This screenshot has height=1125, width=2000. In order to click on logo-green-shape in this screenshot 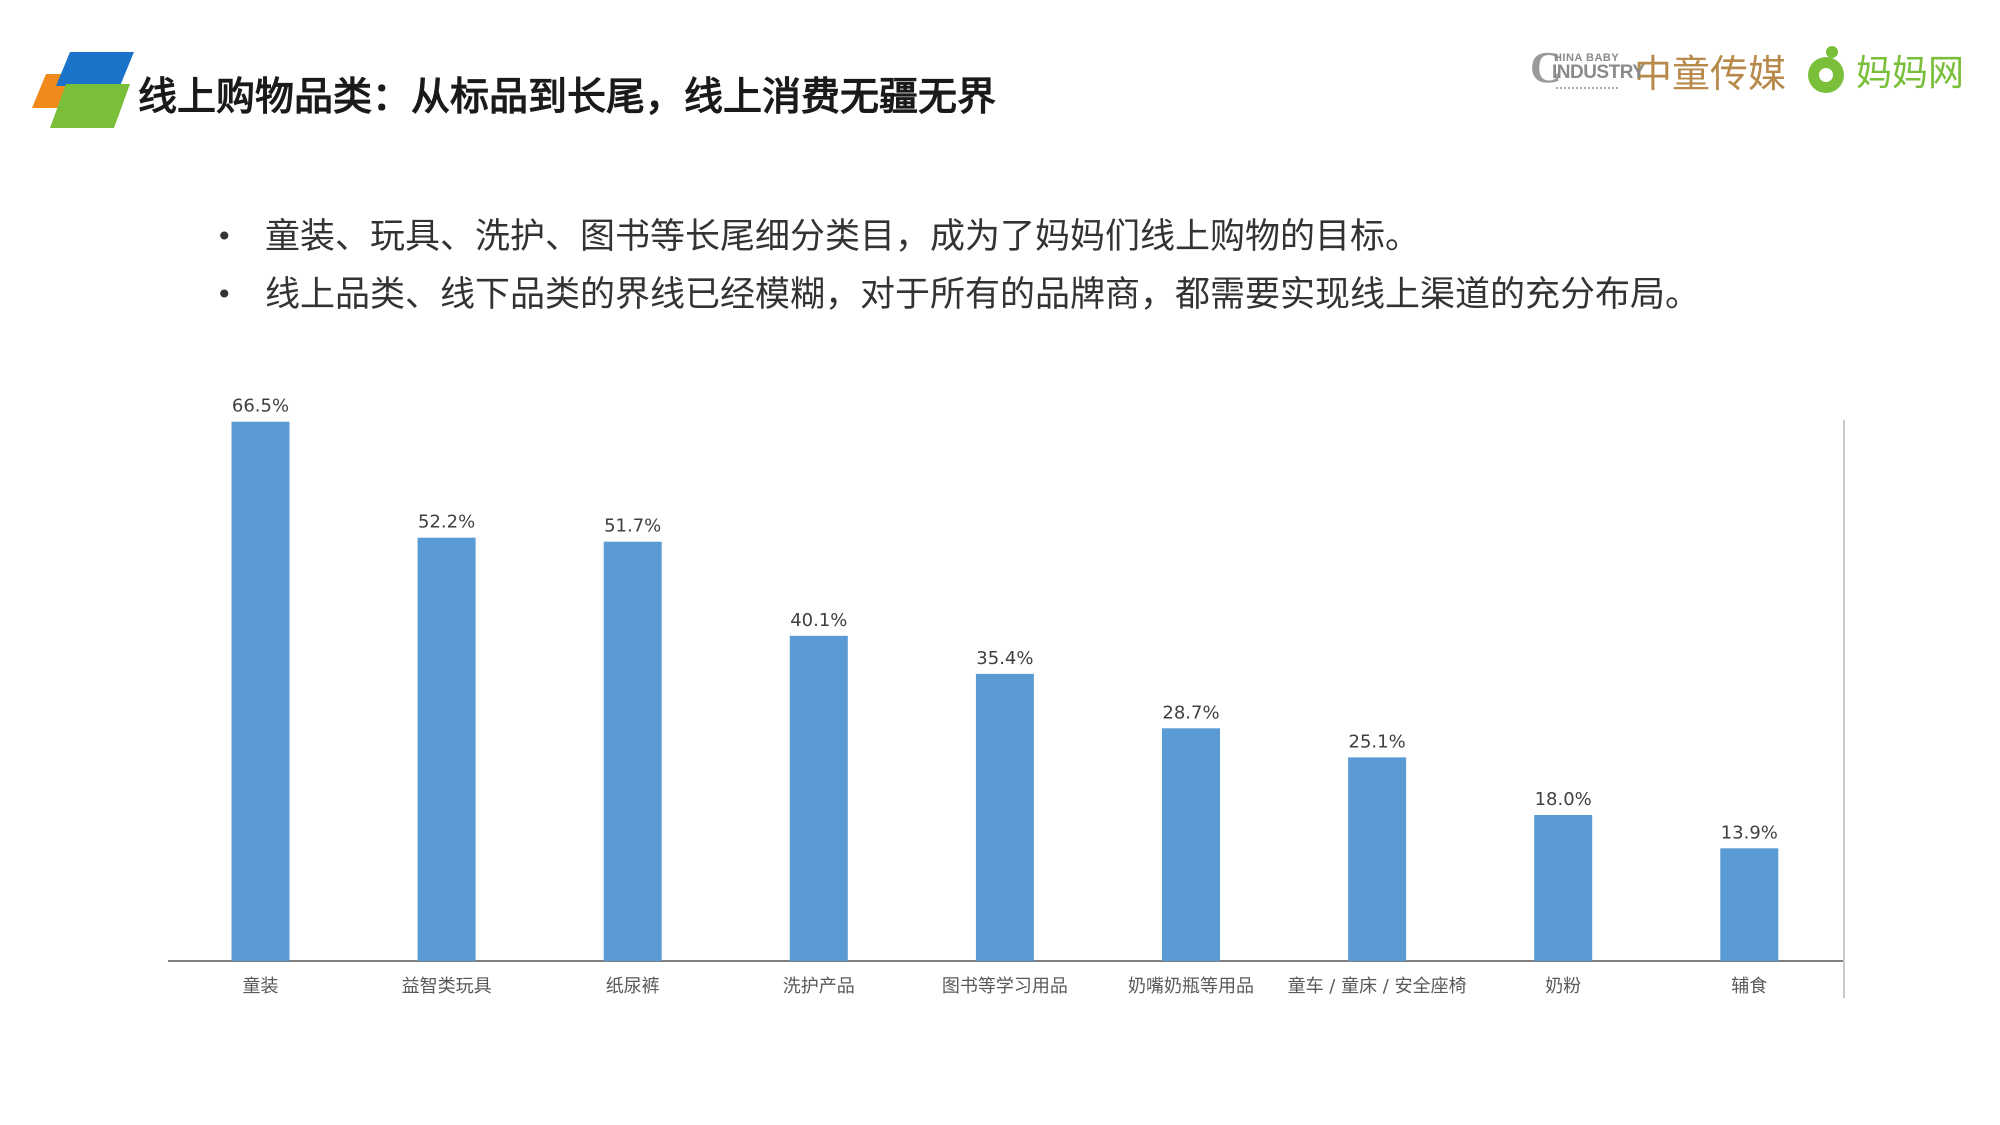, I will do `click(90, 106)`.